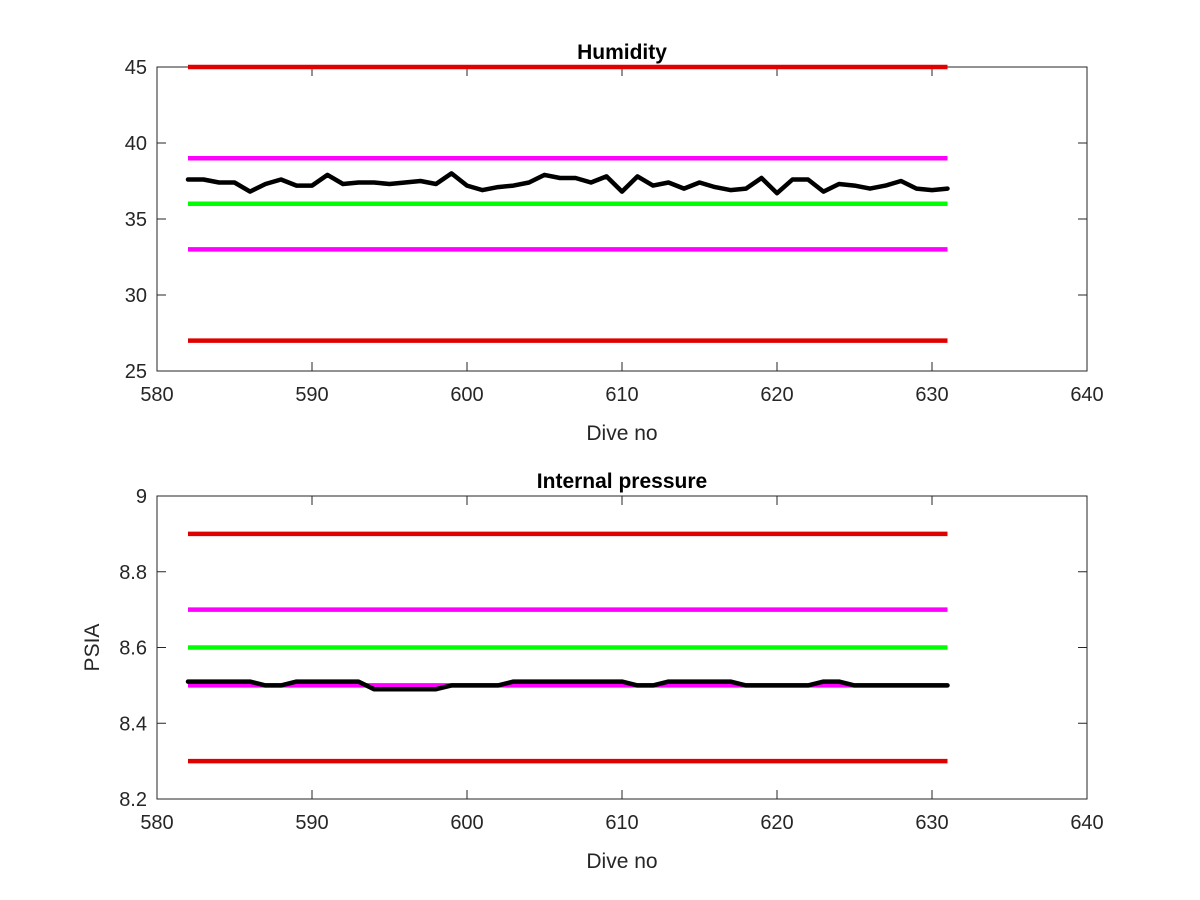 This screenshot has height=900, width=1200. I want to click on internal-pressure-x-tick-label: 610, so click(621, 823).